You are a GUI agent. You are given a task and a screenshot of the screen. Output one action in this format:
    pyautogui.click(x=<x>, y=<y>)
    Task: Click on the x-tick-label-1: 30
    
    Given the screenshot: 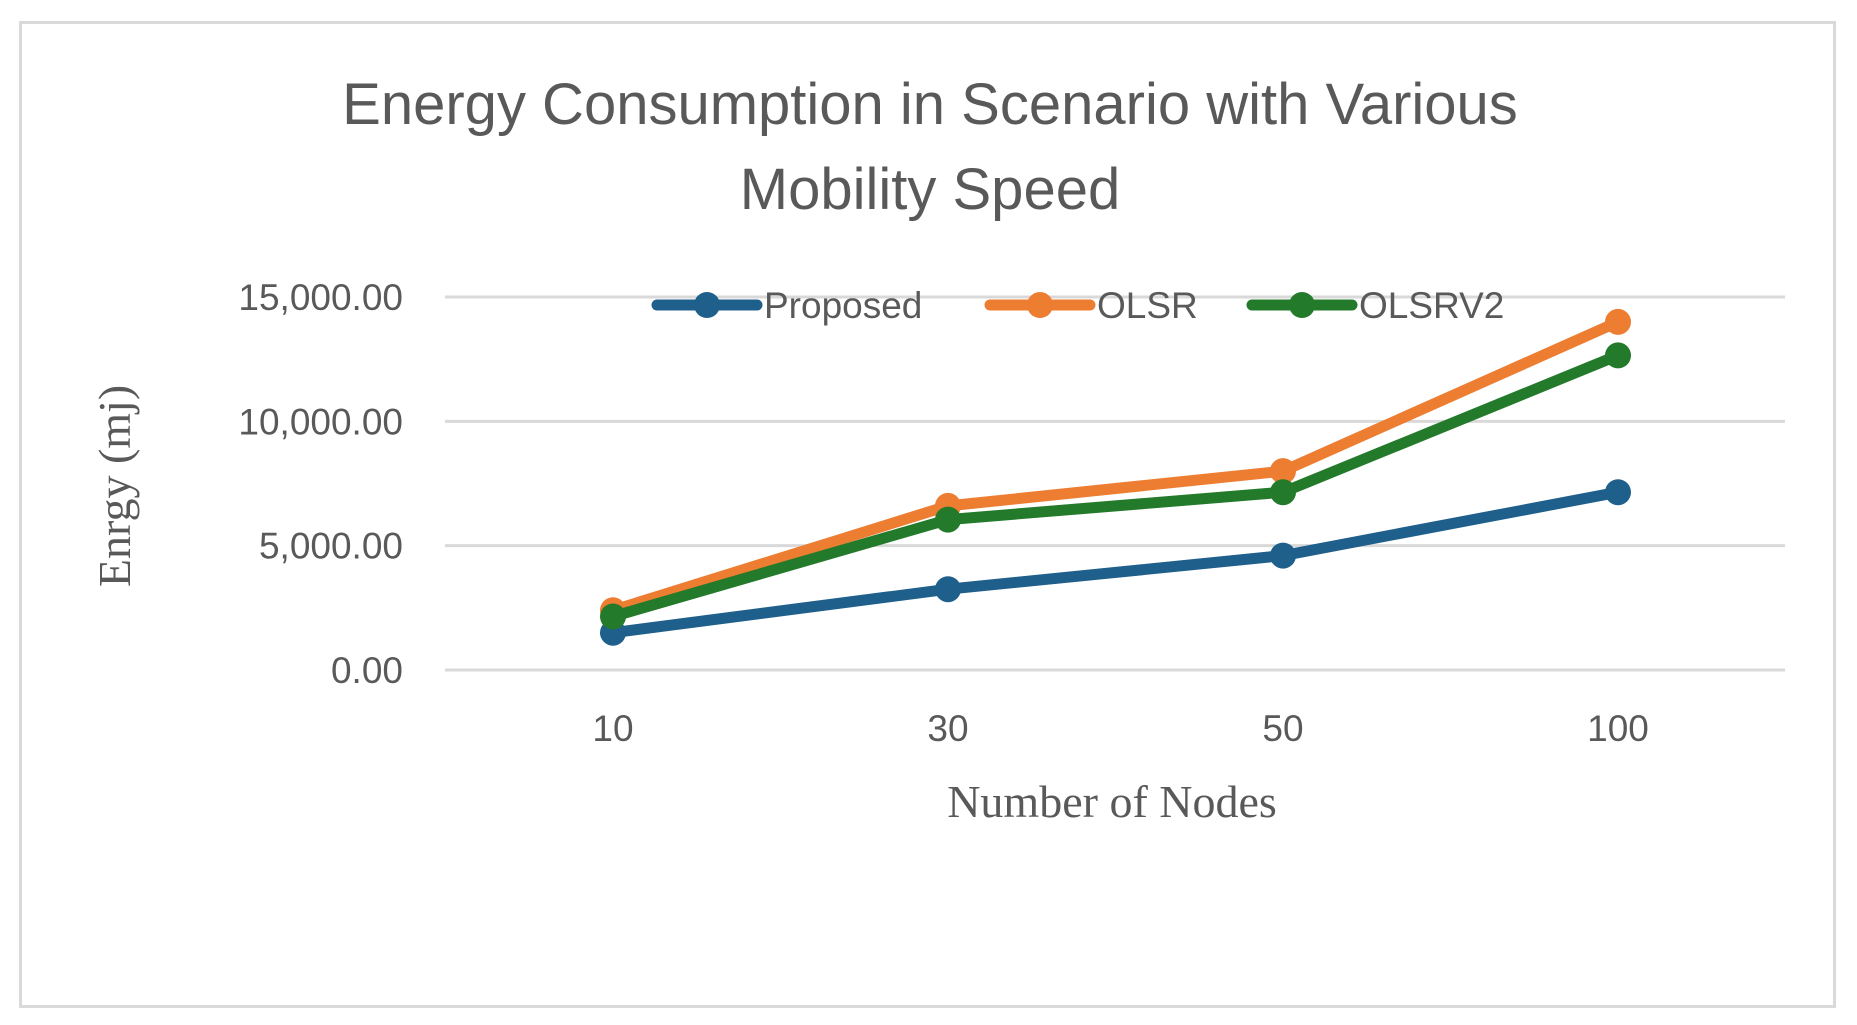 What is the action you would take?
    pyautogui.click(x=947, y=728)
    